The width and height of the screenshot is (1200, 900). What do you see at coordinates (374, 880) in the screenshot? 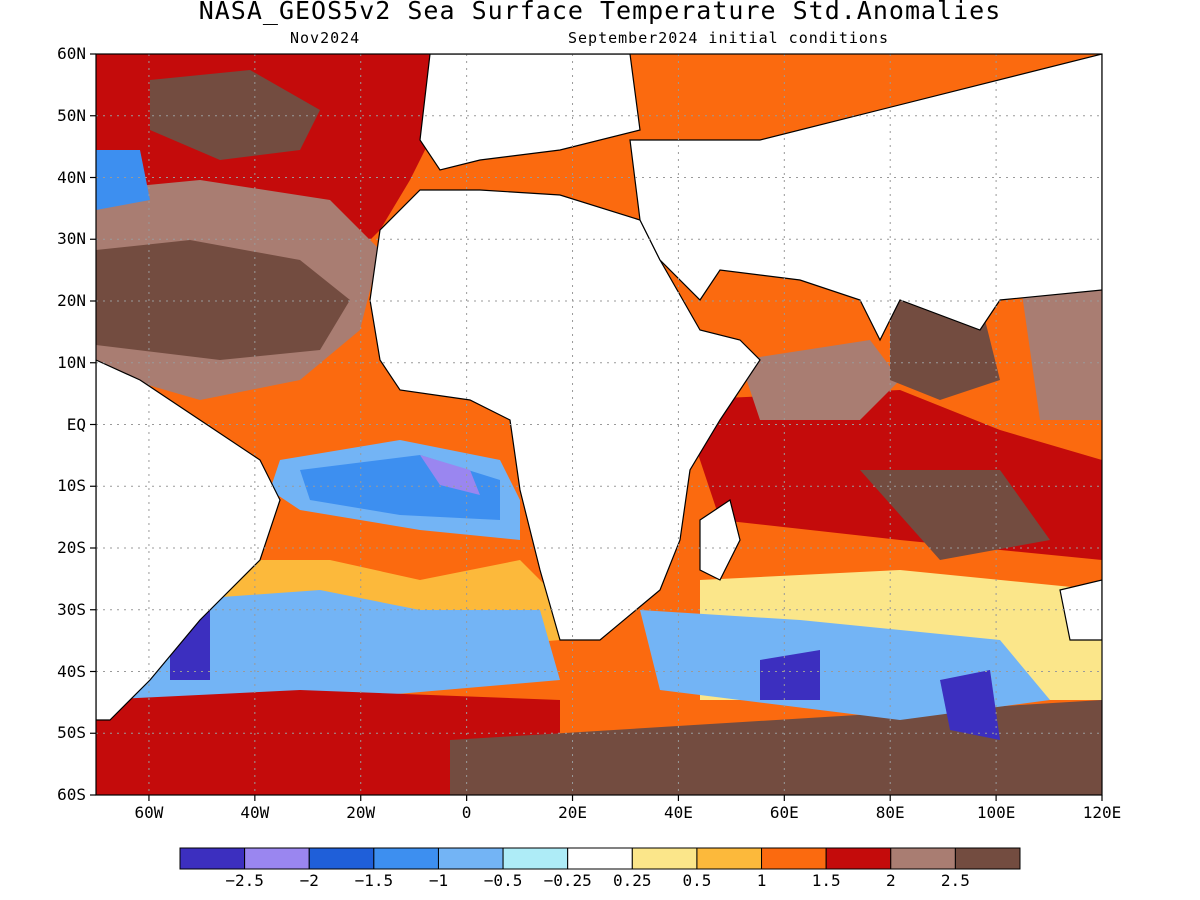
I see `colorbar-label: −1.5` at bounding box center [374, 880].